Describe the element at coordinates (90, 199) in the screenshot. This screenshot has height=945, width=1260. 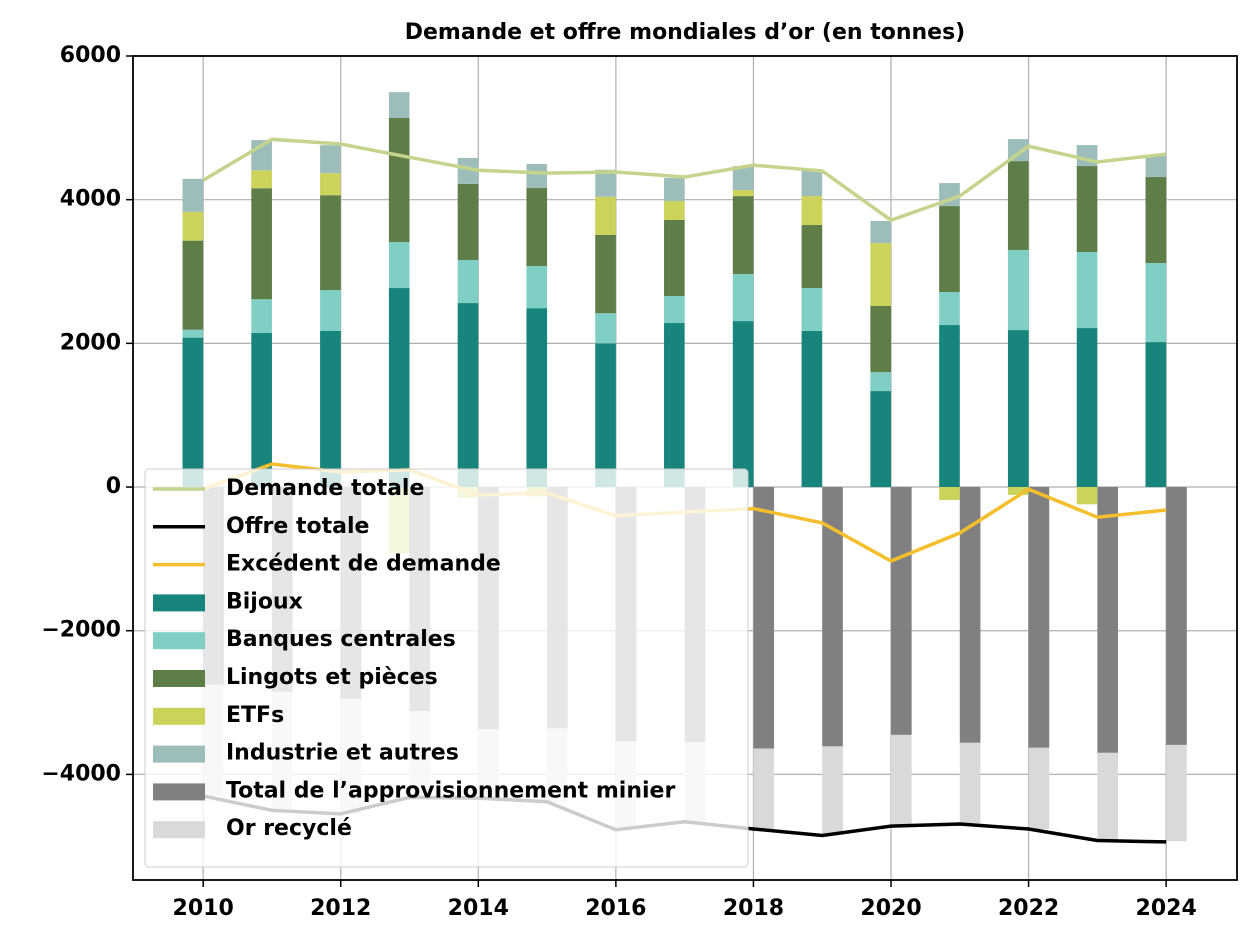
I see `y-tick-label: 4000` at that location.